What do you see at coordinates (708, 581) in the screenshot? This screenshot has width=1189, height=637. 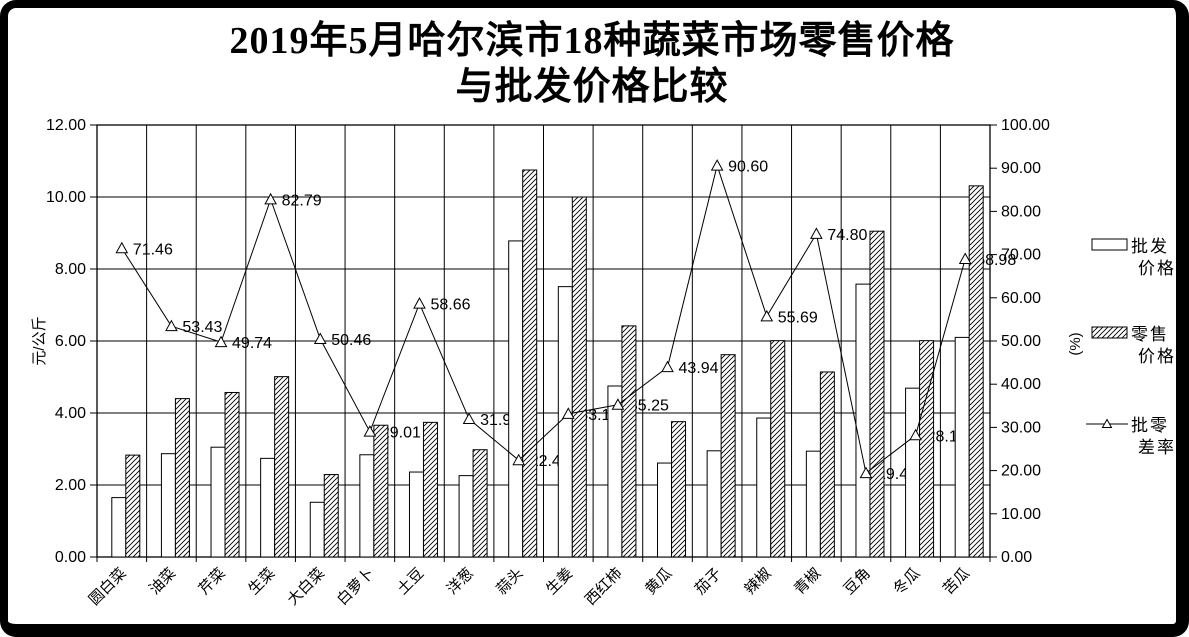 I see `x-category-label: 茄子` at bounding box center [708, 581].